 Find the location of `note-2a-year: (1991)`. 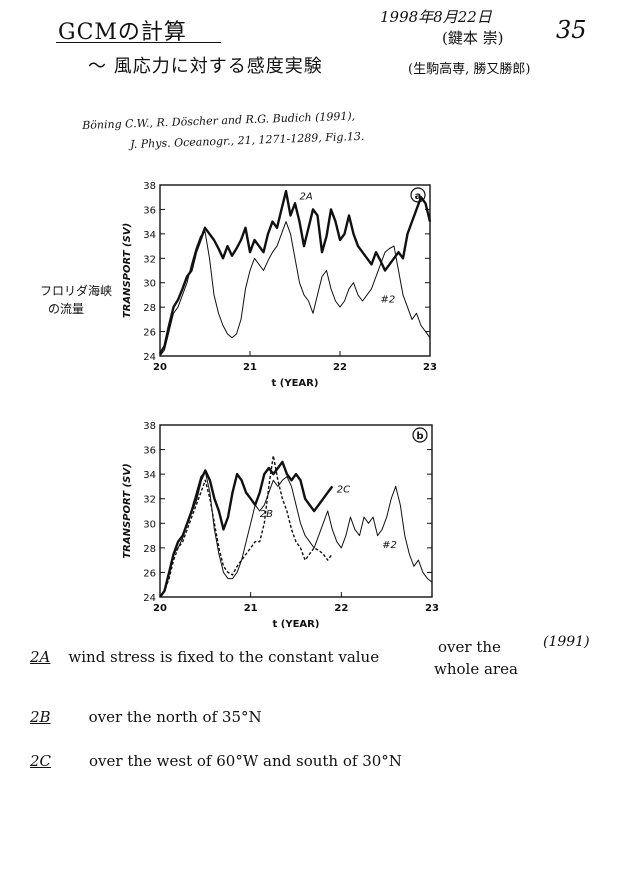

note-2a-year: (1991) is located at coordinates (566, 642).